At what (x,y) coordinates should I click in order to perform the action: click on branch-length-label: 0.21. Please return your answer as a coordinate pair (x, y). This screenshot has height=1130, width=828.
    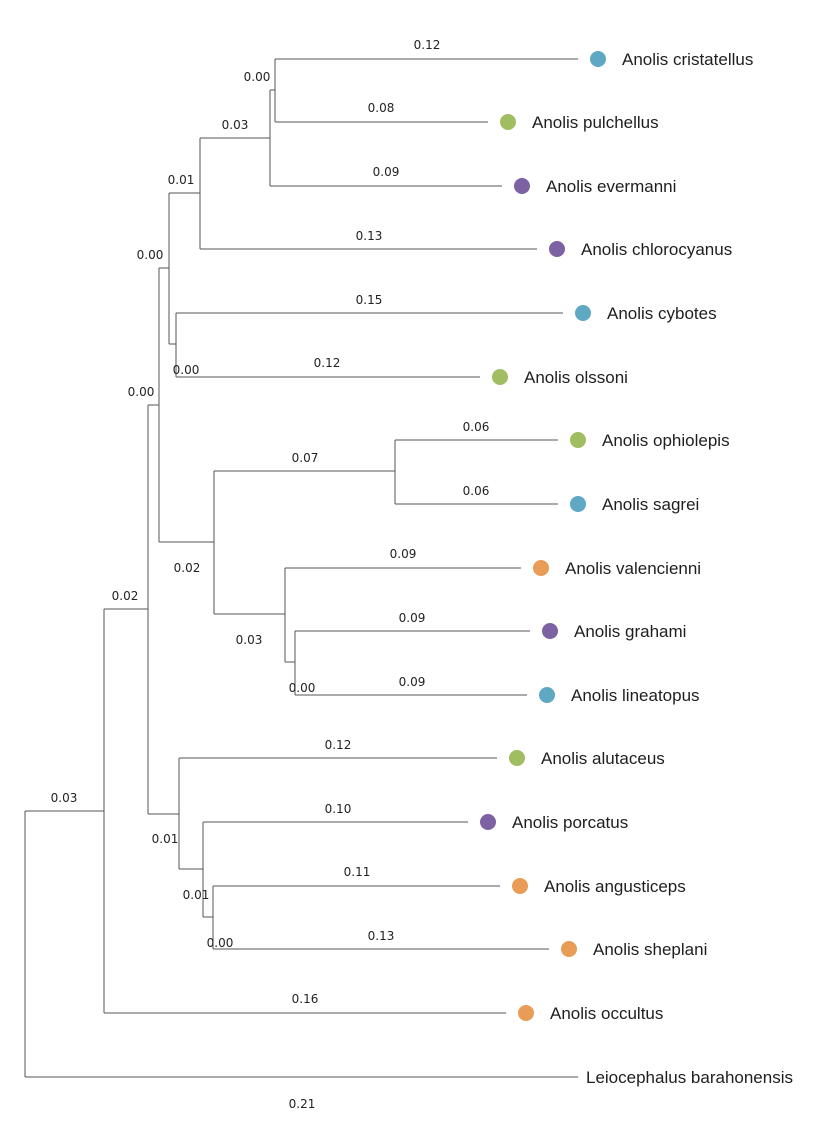
    Looking at the image, I should click on (302, 1104).